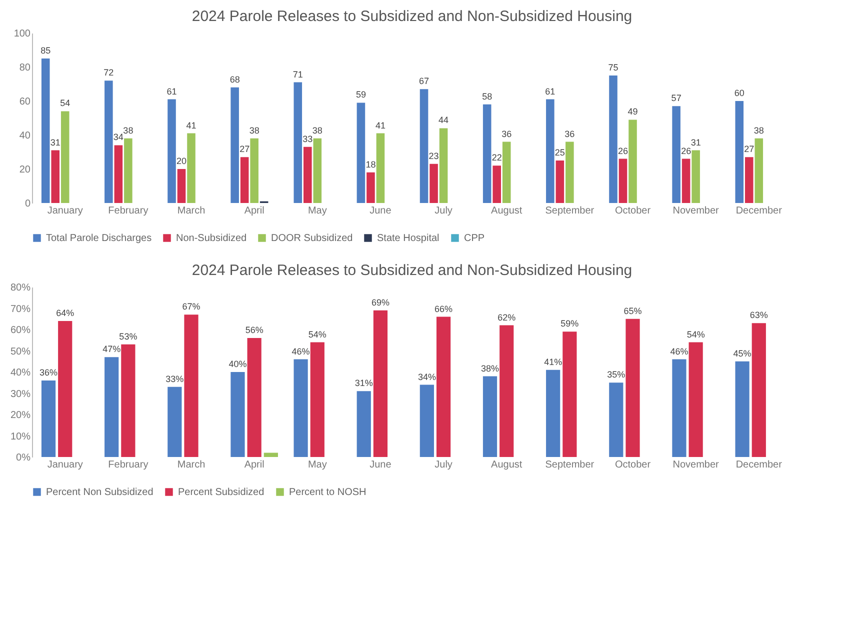  What do you see at coordinates (20, 436) in the screenshot?
I see `y-tick-label: 10%` at bounding box center [20, 436].